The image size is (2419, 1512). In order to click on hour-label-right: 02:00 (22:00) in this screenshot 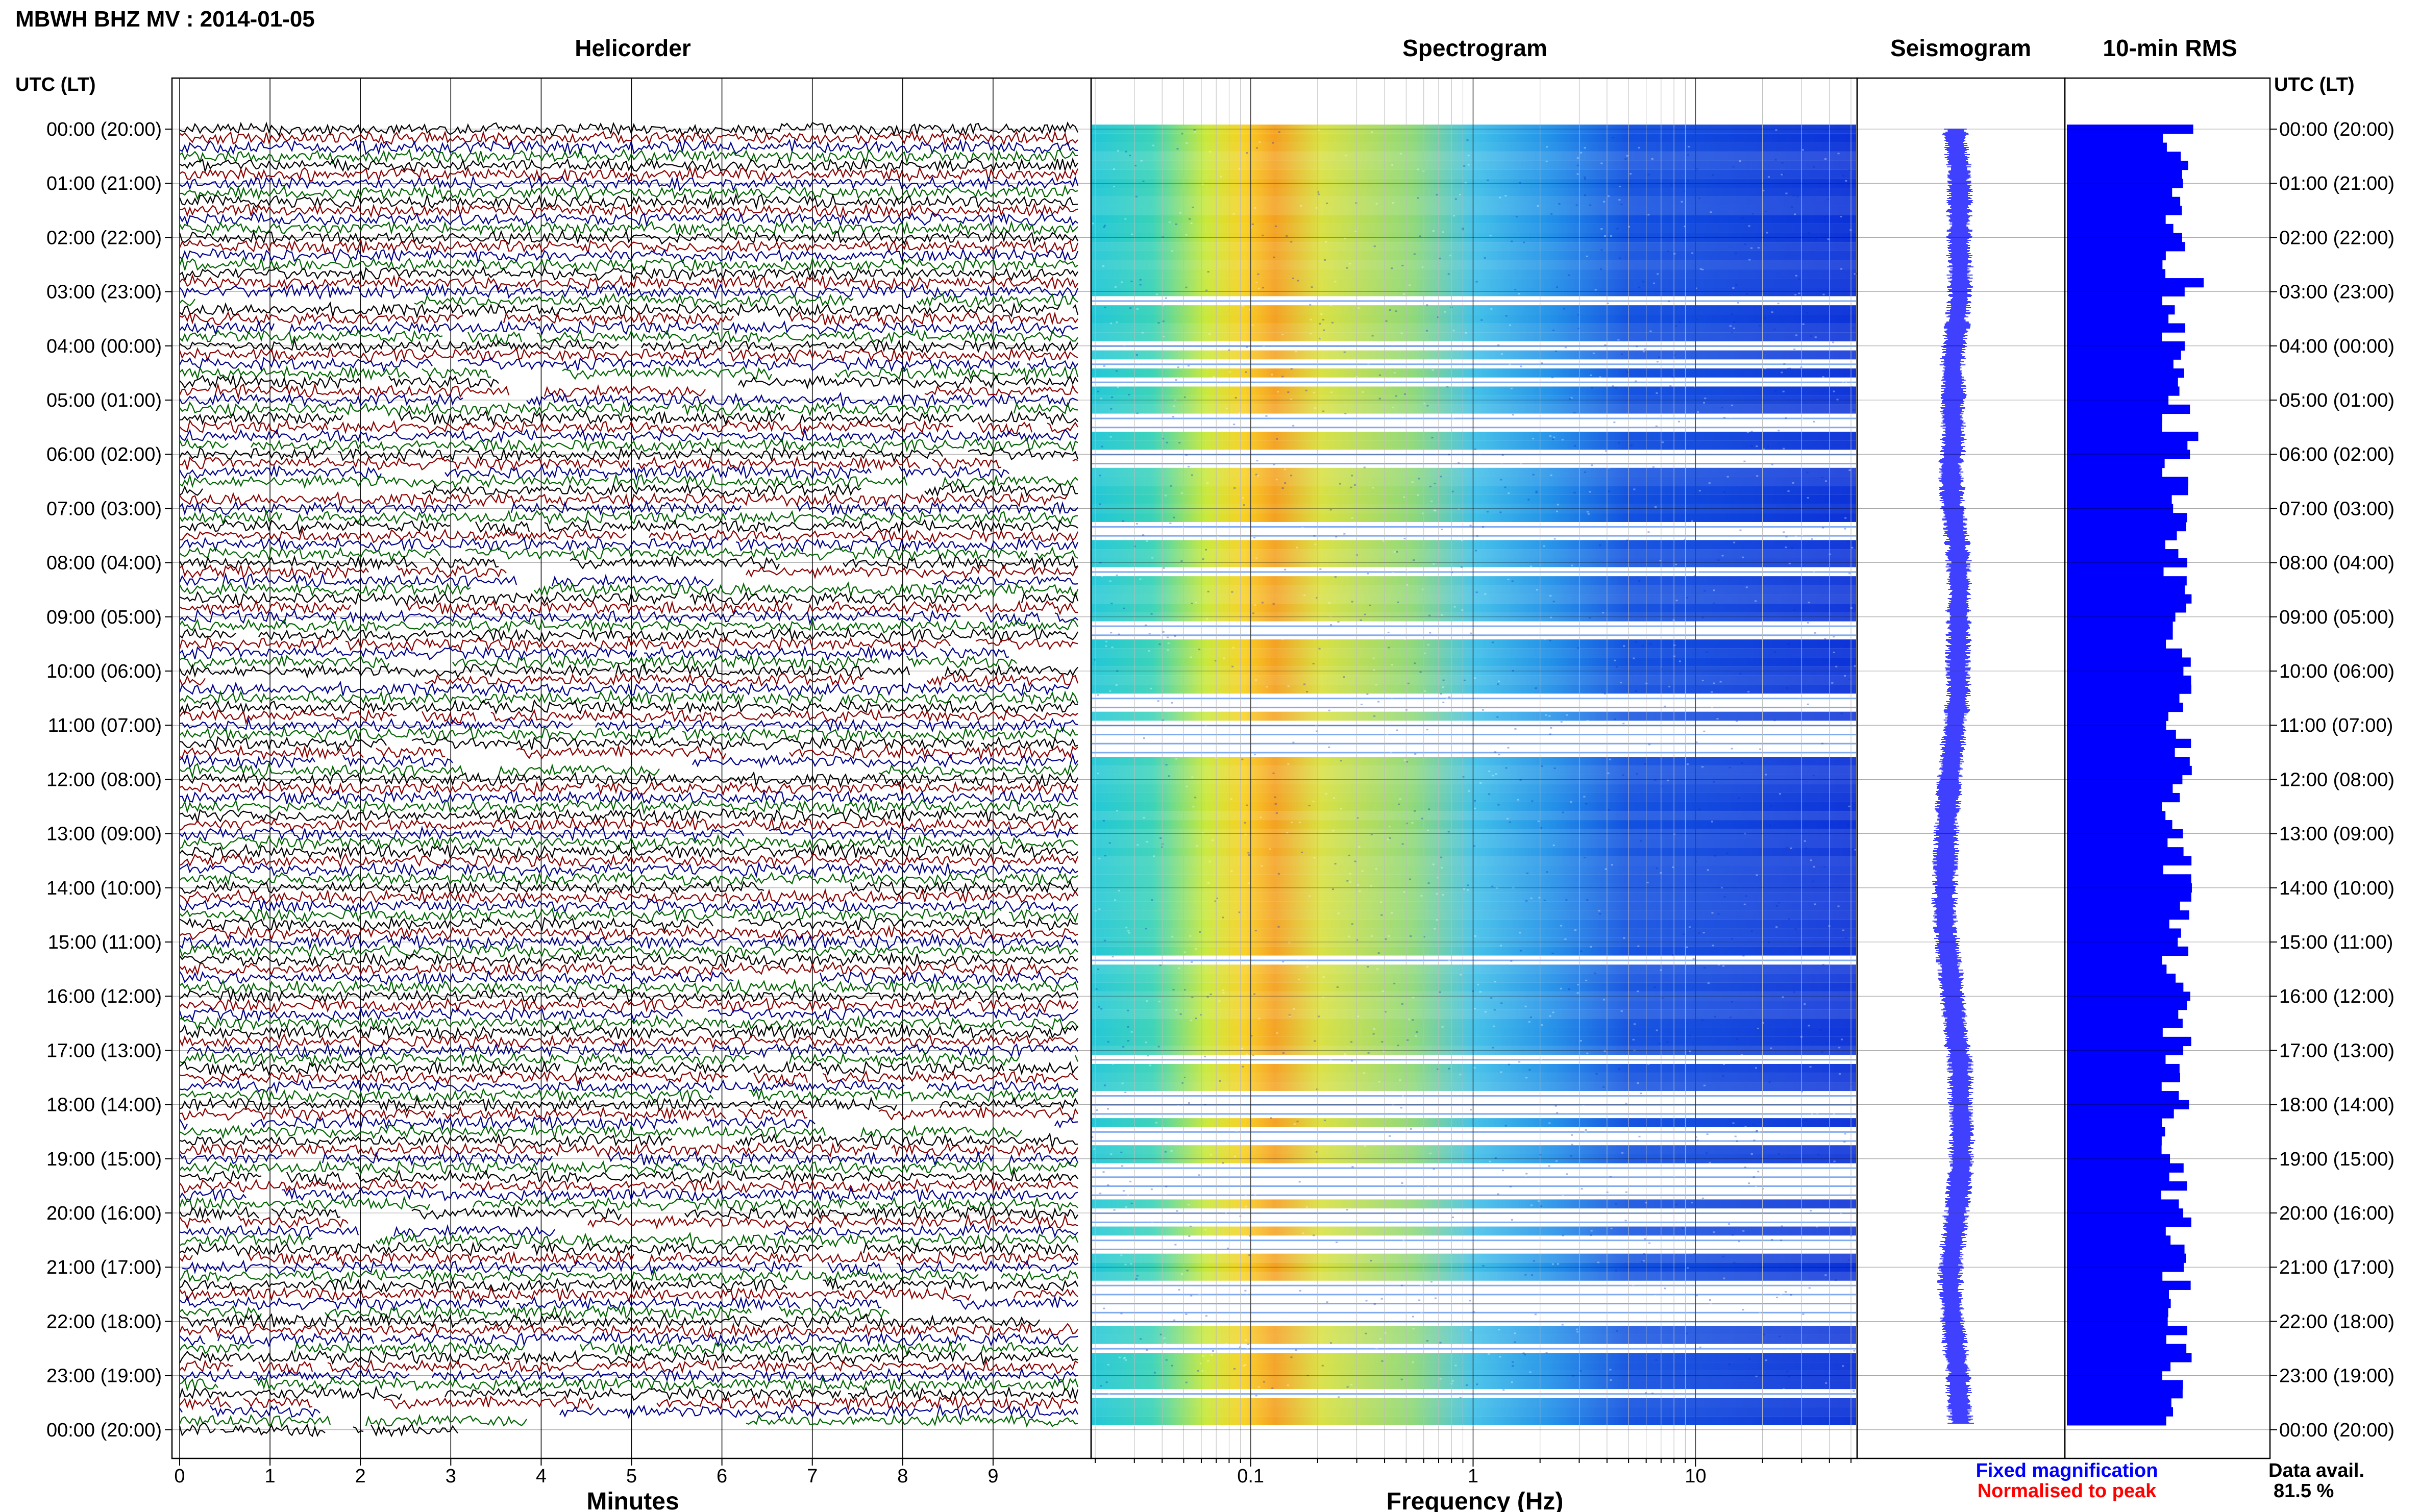, I will do `click(2337, 238)`.